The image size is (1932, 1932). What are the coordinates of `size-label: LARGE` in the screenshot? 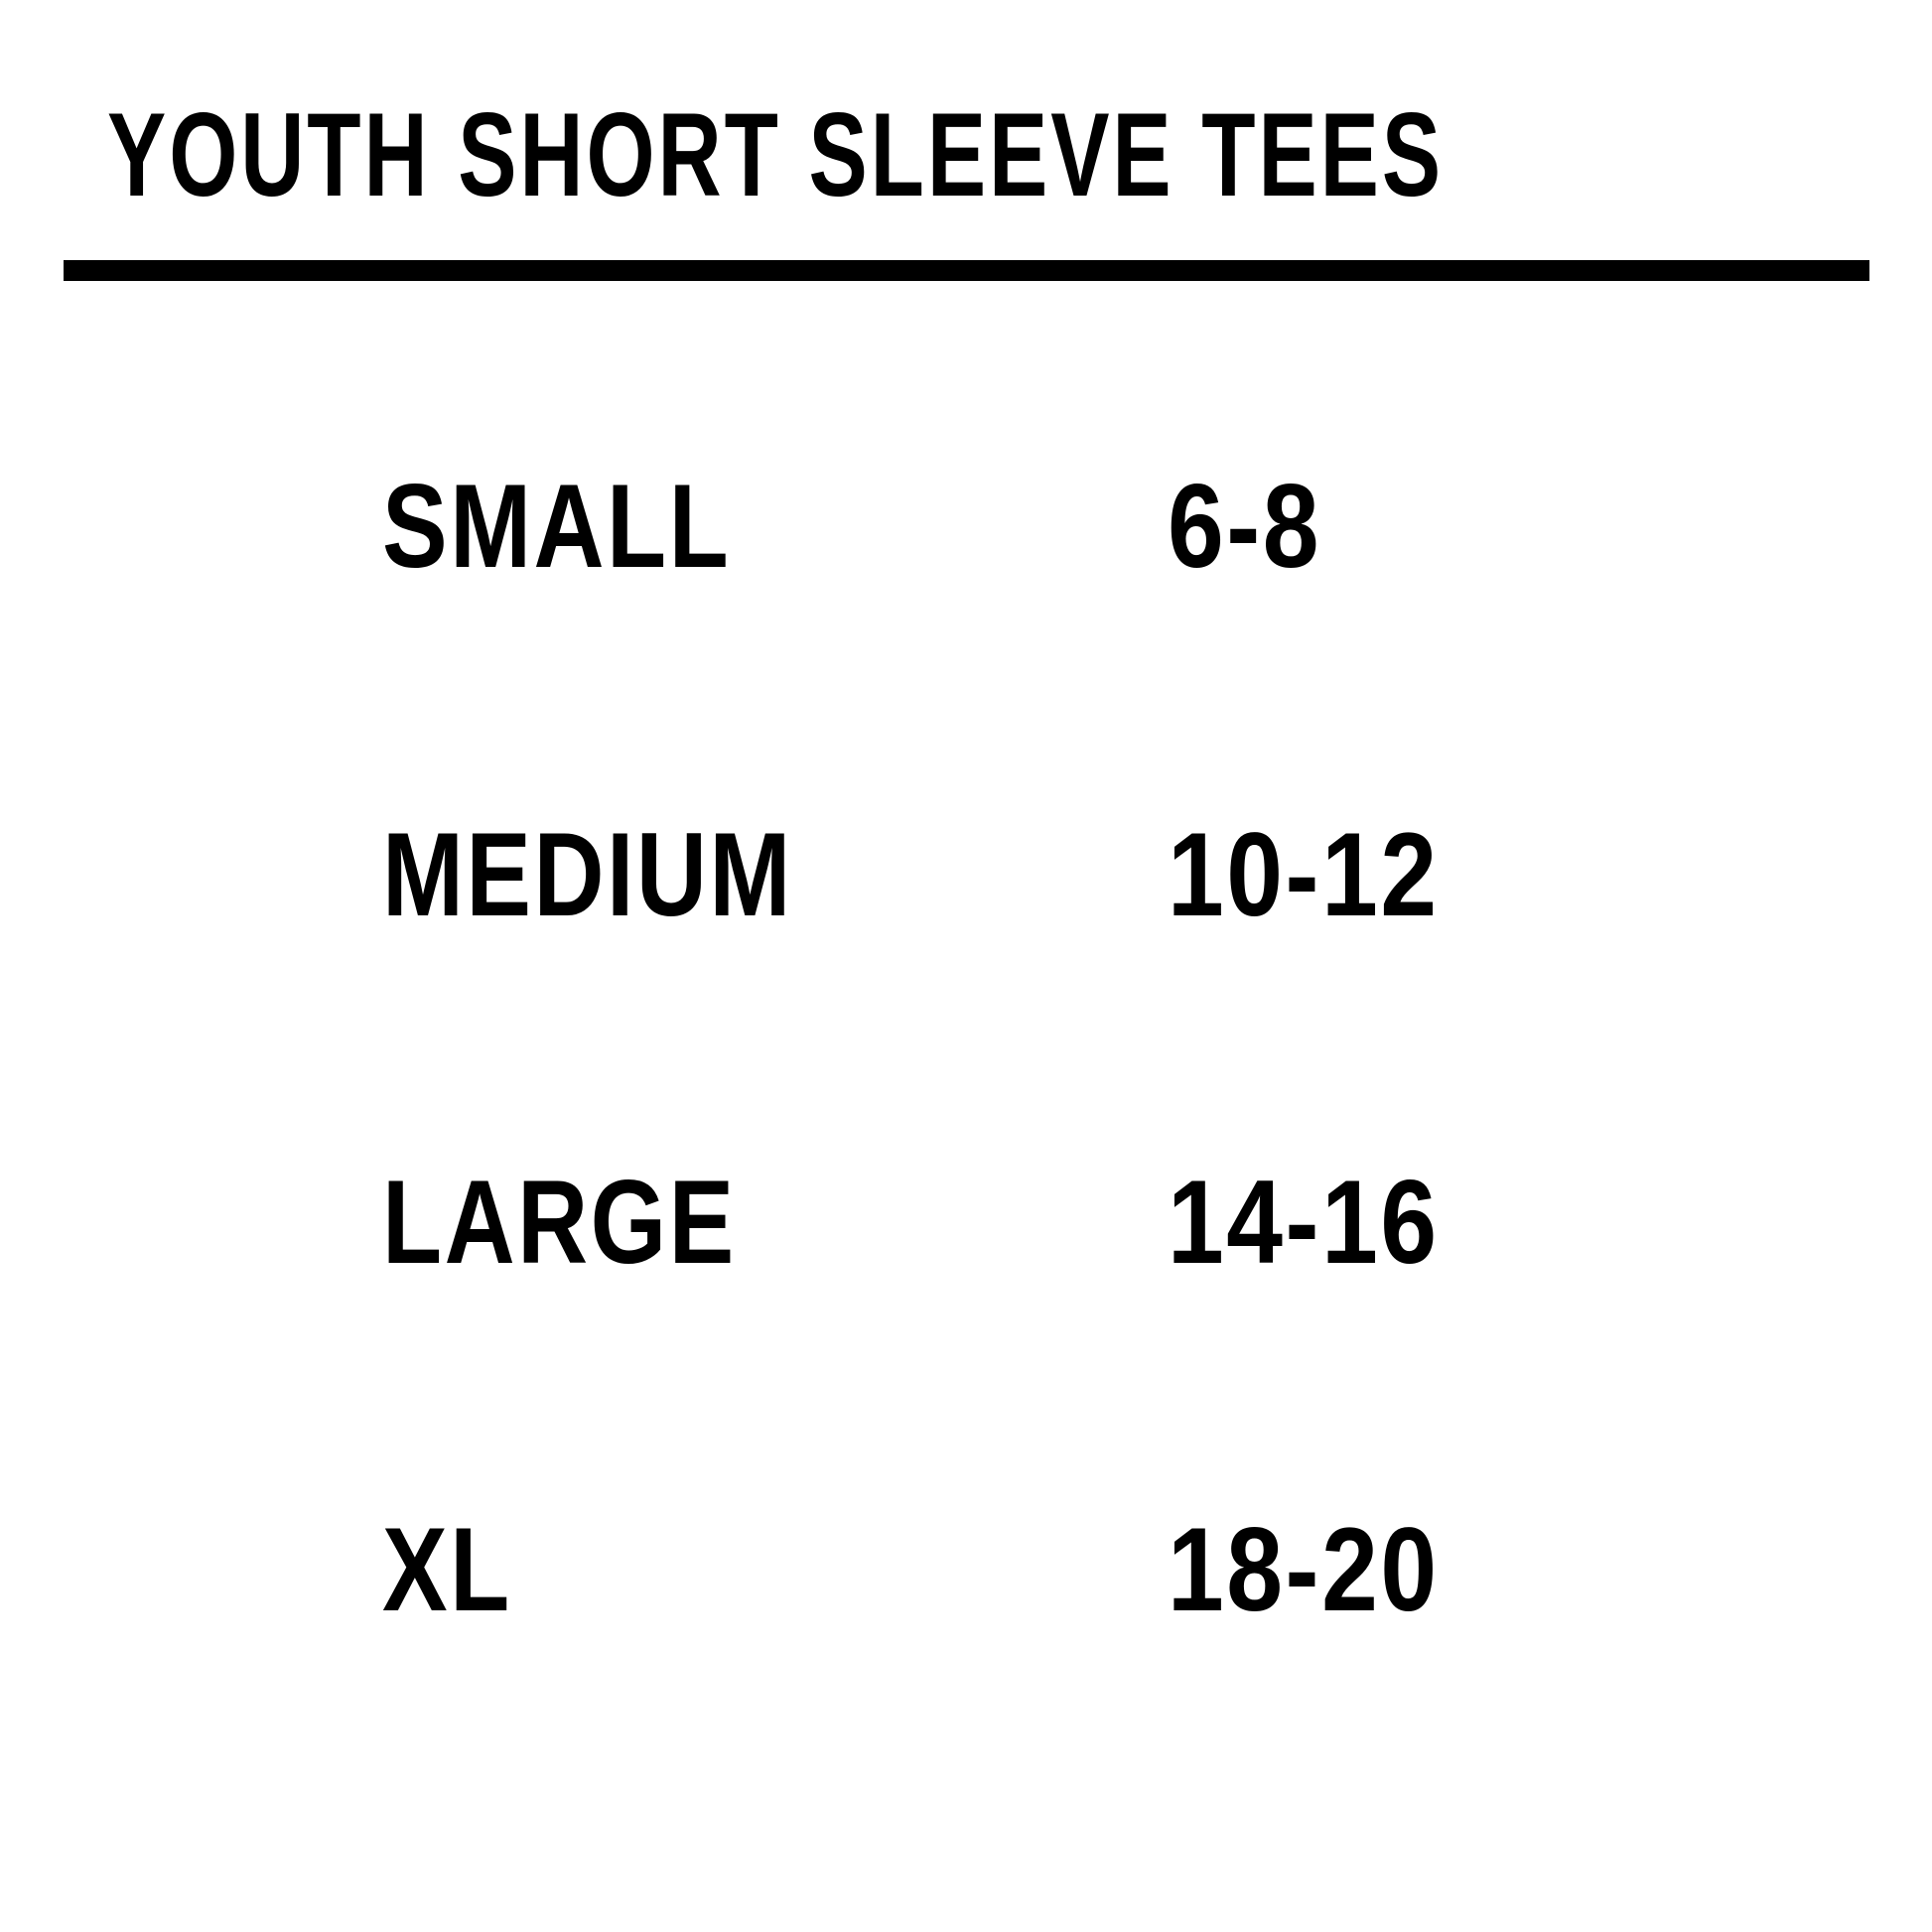 It's located at (560, 1223).